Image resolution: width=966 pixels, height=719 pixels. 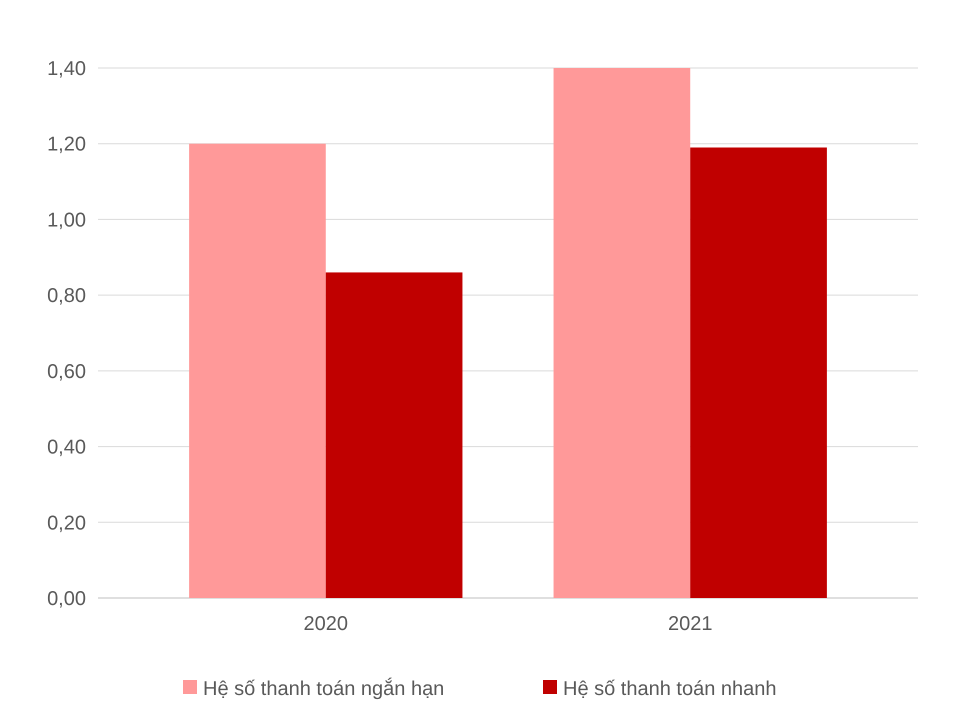 What do you see at coordinates (323, 688) in the screenshot?
I see `legend-label: Hệ số thanh toán ngắn hạn` at bounding box center [323, 688].